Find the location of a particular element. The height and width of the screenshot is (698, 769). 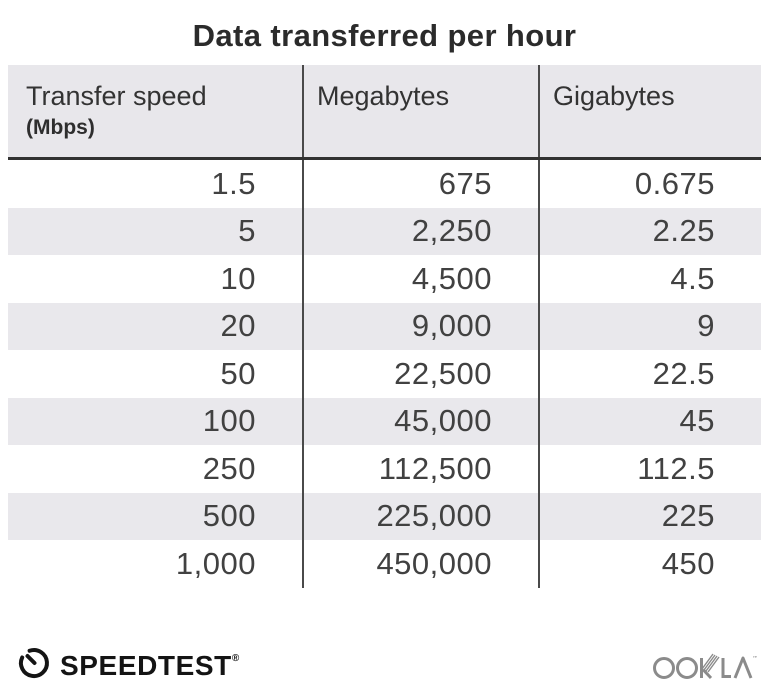

cell-gigabytes: 225 is located at coordinates (649, 516).